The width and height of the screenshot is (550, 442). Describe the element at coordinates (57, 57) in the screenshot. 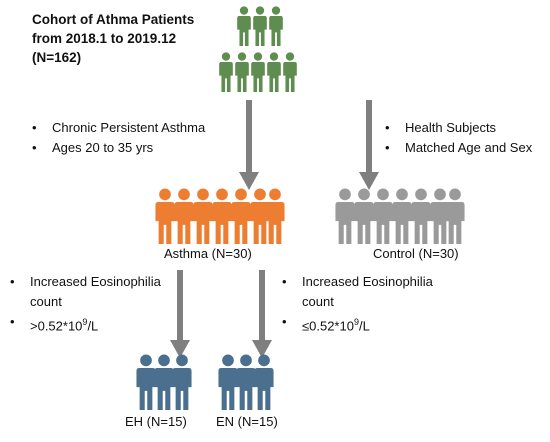

I see `cohort-title-line-3: (N=162)` at that location.